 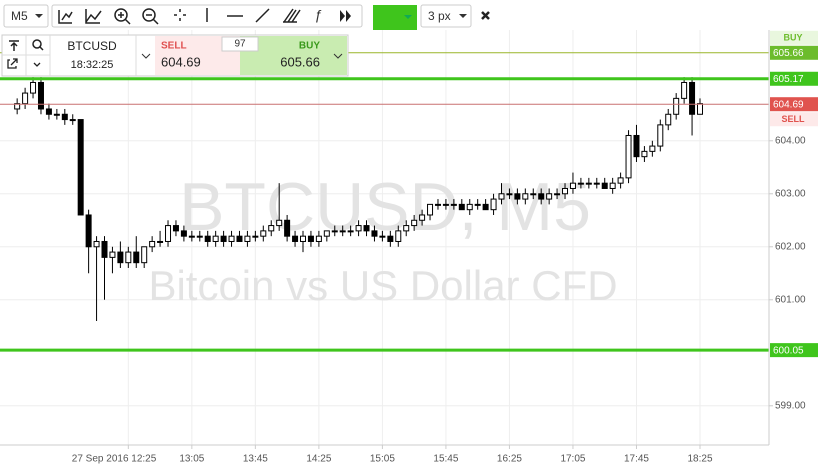 What do you see at coordinates (180, 15) in the screenshot?
I see `cross-icon` at bounding box center [180, 15].